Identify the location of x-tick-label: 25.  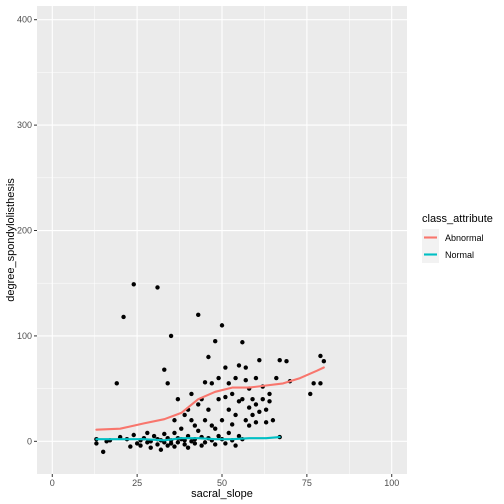
(137, 483).